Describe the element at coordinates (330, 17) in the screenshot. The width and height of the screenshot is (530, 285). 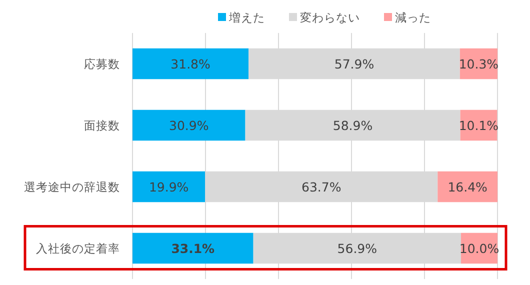
I see `legend-label: 変わらない` at that location.